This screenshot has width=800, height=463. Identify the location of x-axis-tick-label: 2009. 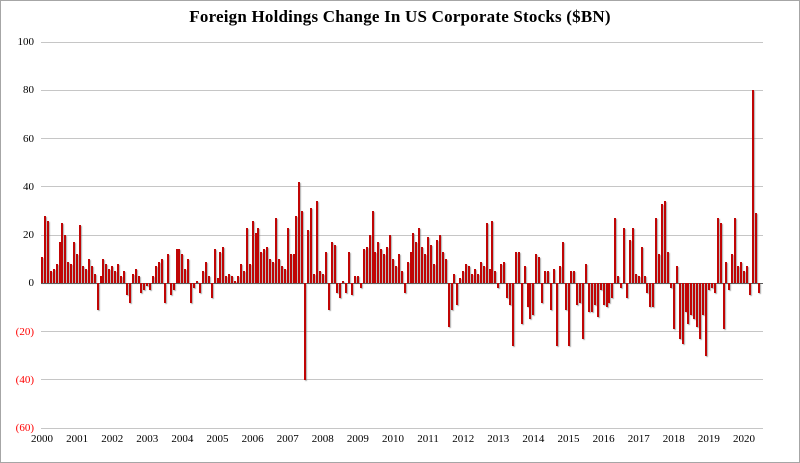
(357, 439).